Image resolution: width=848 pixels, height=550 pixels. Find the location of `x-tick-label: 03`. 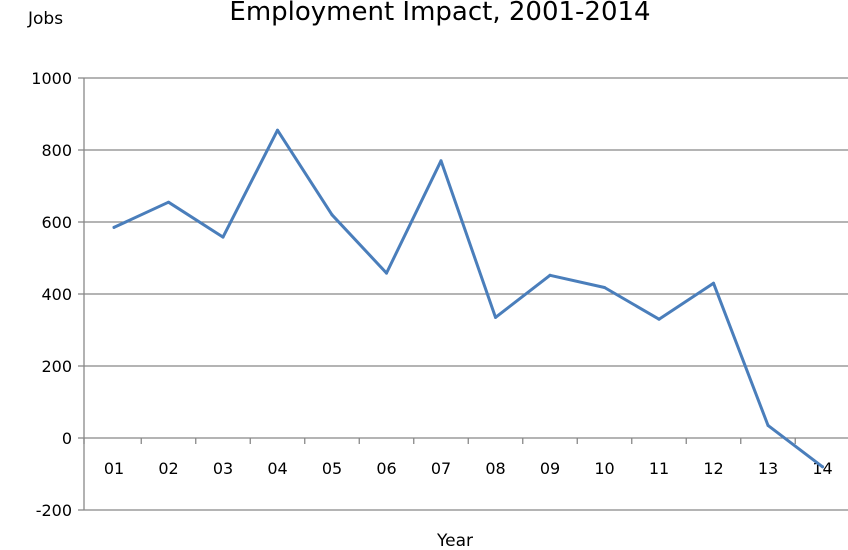

x-tick-label: 03 is located at coordinates (223, 468).